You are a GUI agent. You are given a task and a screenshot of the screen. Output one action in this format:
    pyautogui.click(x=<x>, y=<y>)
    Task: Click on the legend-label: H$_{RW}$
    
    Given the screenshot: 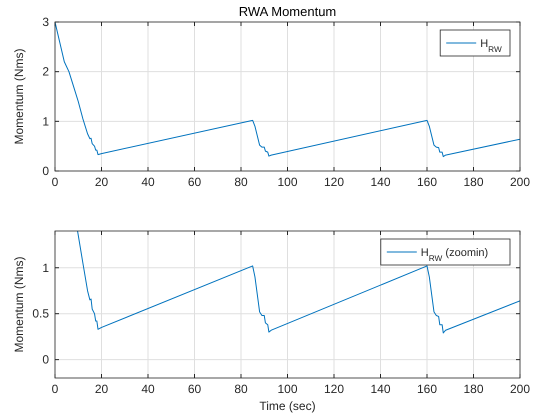 What is the action you would take?
    pyautogui.click(x=491, y=46)
    